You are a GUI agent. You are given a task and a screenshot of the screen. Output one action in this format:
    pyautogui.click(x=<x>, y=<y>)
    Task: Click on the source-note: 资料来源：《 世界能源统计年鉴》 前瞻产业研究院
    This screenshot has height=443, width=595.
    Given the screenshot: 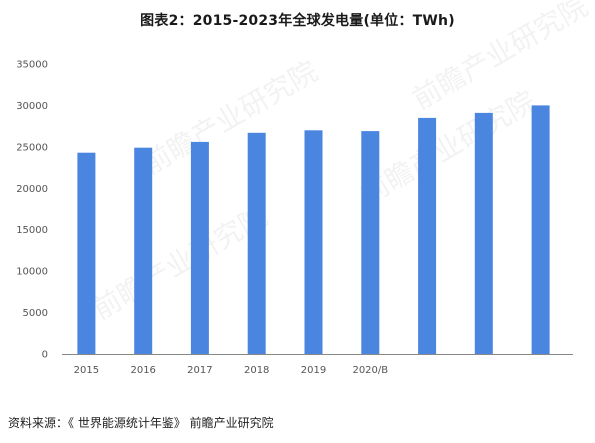 What is the action you would take?
    pyautogui.click(x=141, y=423)
    